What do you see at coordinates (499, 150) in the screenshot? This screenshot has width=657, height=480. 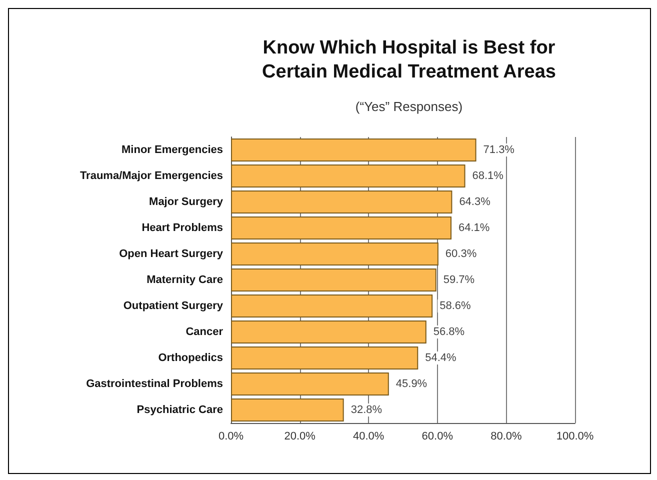 I see `data-label: 71.3%` at bounding box center [499, 150].